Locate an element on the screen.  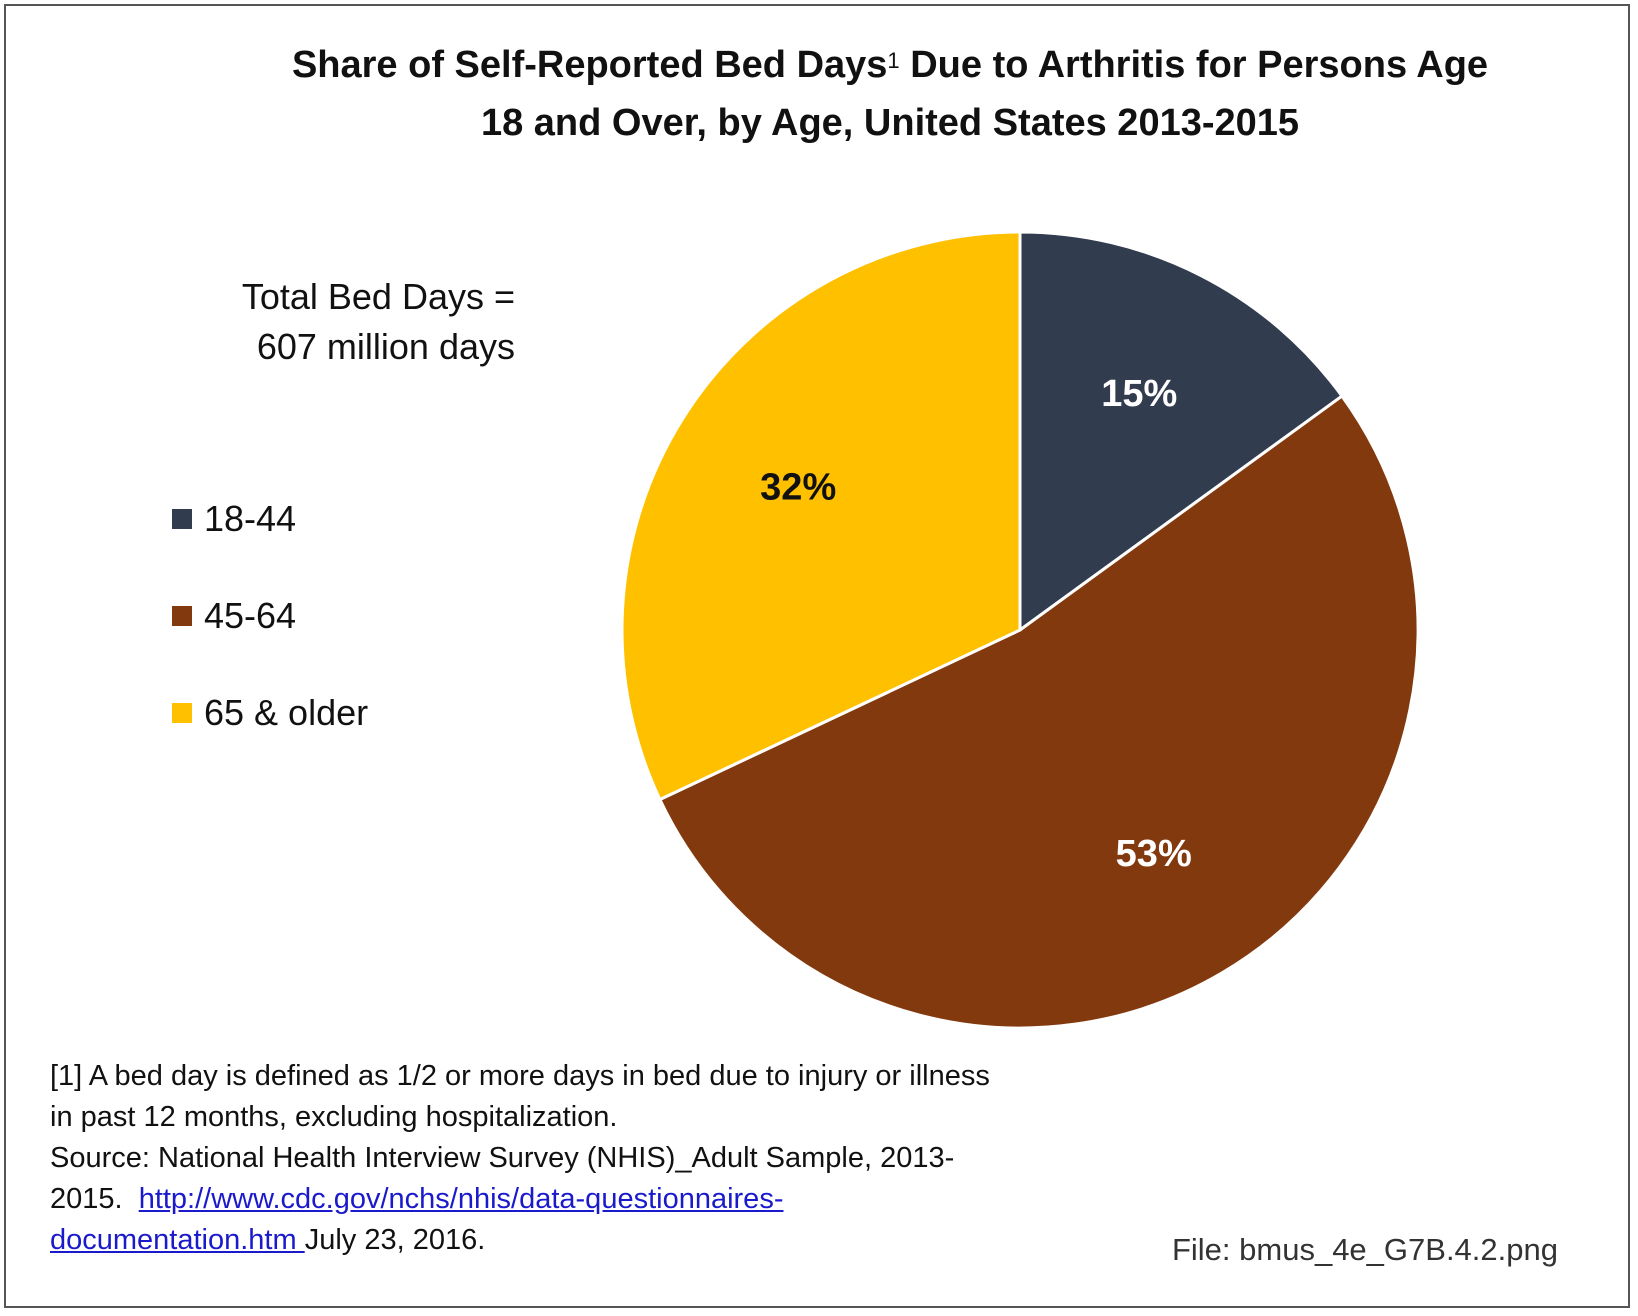
source-link-part-2: documentation.htm is located at coordinates (177, 1240).